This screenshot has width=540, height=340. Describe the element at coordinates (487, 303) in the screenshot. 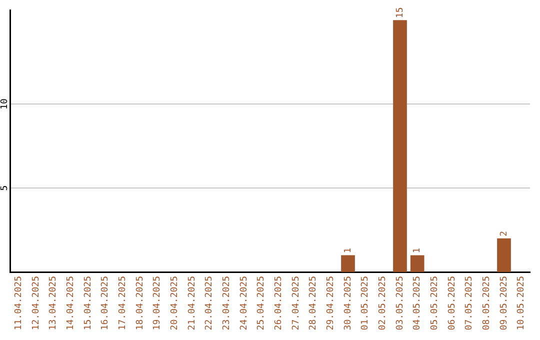

I see `x-tick-label: 08.05.2025` at that location.